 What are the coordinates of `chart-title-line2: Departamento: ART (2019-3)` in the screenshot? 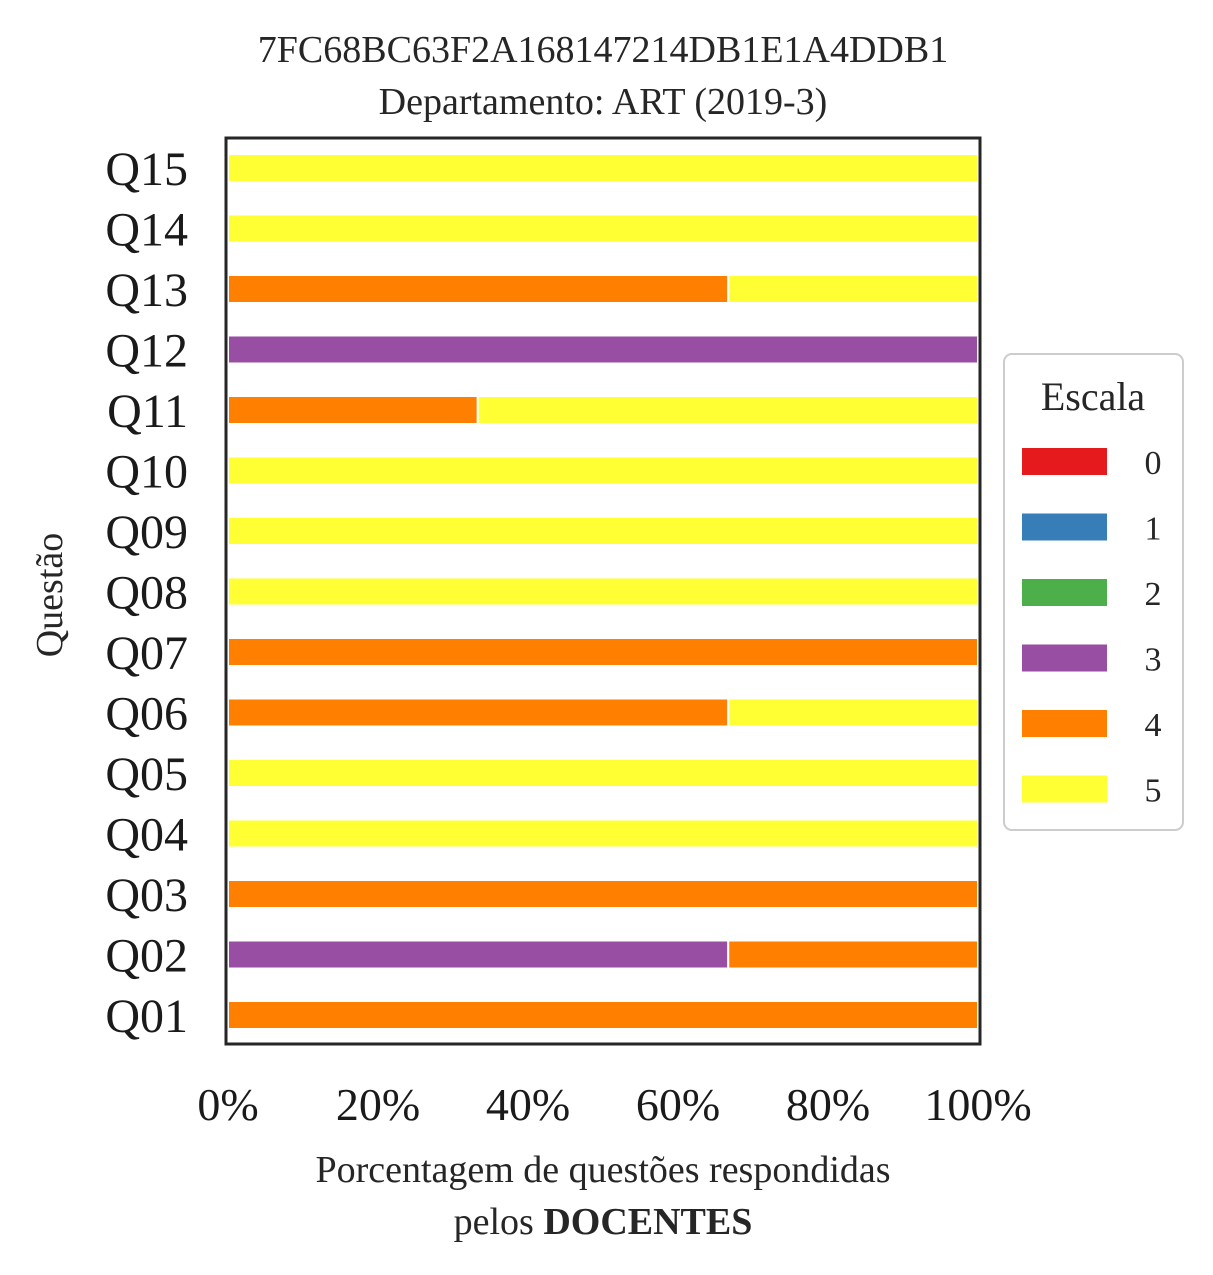 It's located at (603, 102).